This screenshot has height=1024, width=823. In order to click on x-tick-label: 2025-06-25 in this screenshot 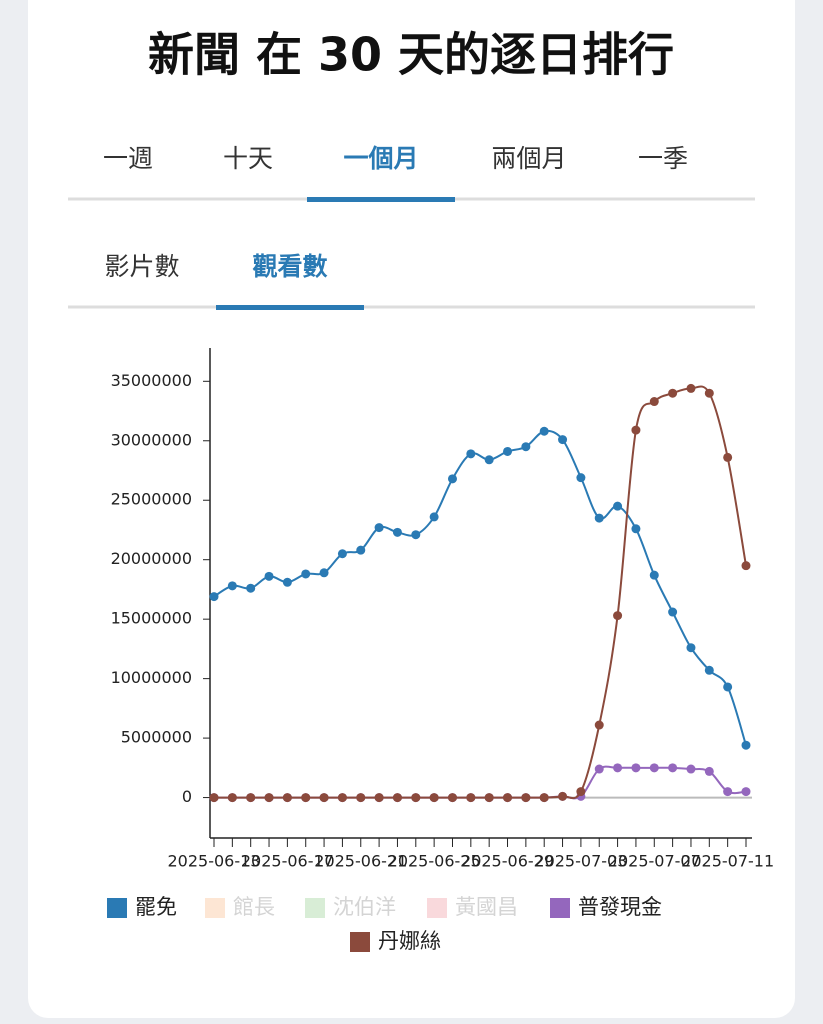, I will do `click(434, 861)`.